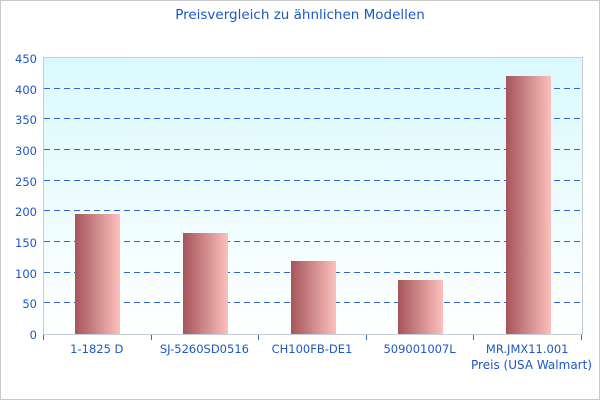  What do you see at coordinates (419, 349) in the screenshot?
I see `x-label-509001007l: 509001007L` at bounding box center [419, 349].